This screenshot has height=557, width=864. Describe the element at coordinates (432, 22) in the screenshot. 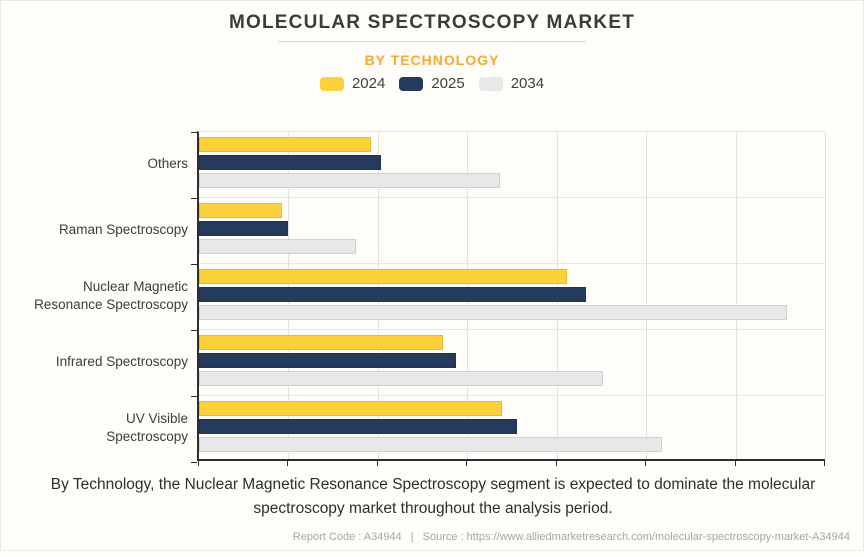

I see `page-title: MOLECULAR SPECTROSCOPY MARKET` at that location.